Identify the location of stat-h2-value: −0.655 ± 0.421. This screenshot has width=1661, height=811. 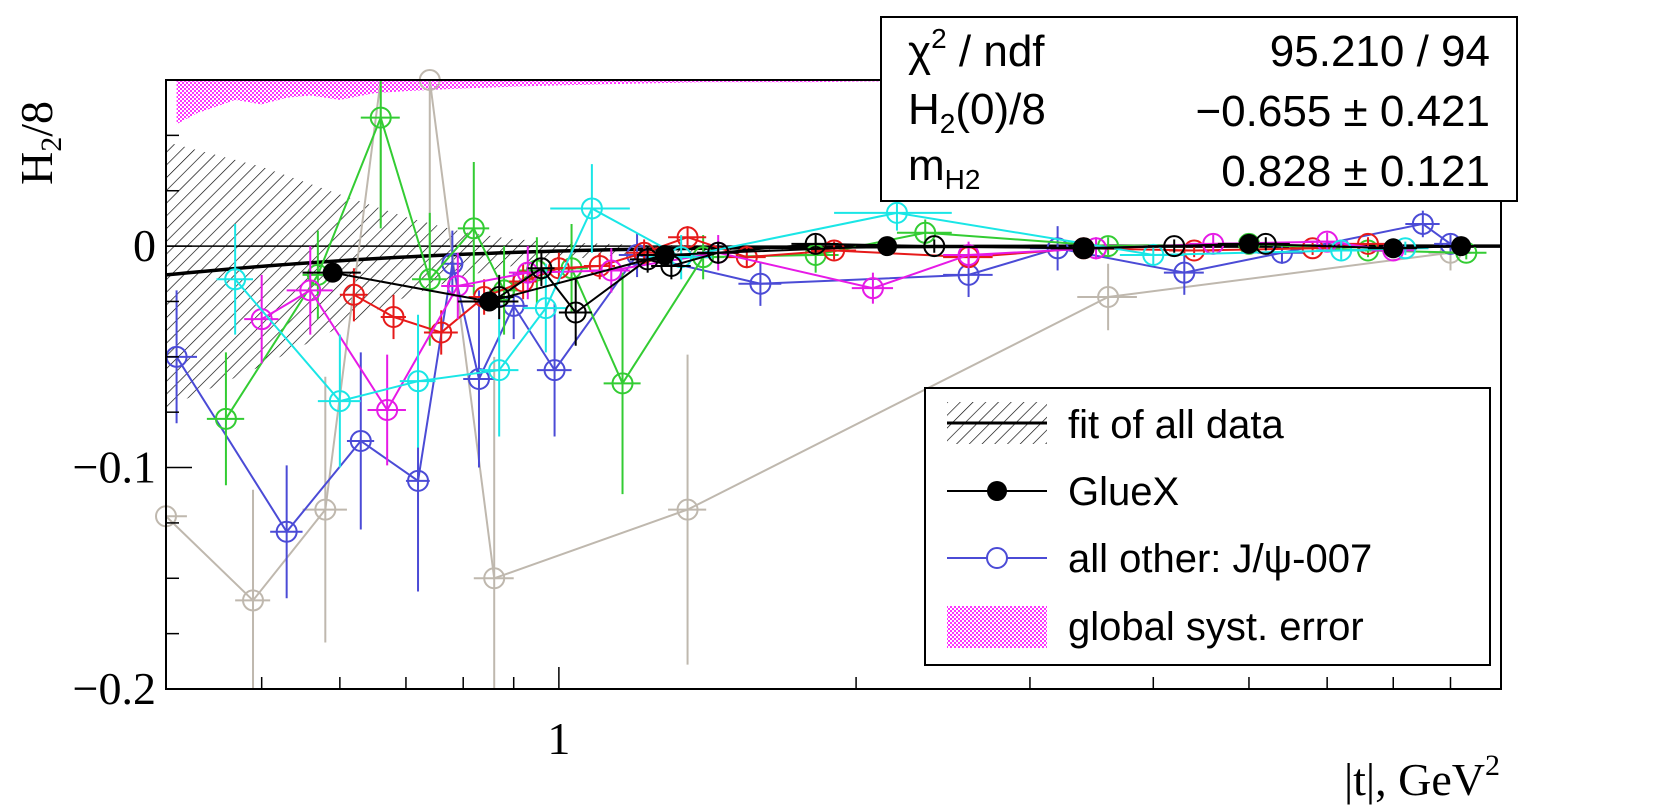
(1342, 111).